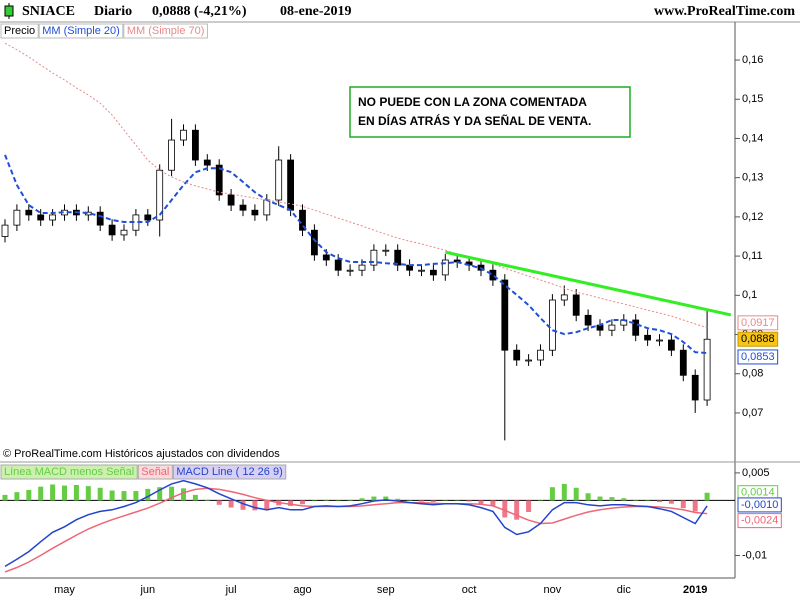 The height and width of the screenshot is (600, 800). What do you see at coordinates (469, 590) in the screenshot?
I see `x-tick-label: oct` at bounding box center [469, 590].